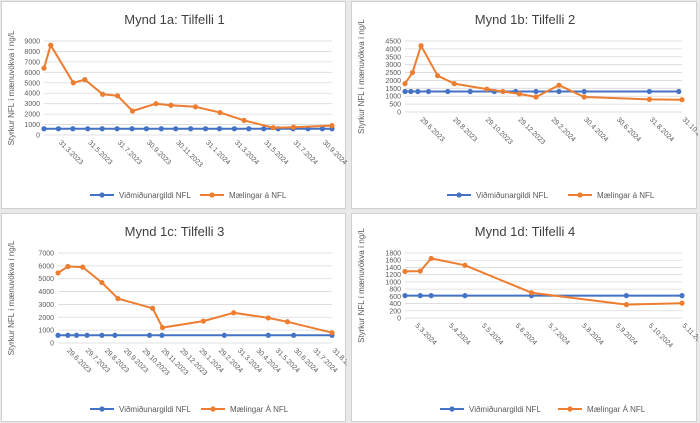 This screenshot has width=700, height=423. Describe the element at coordinates (393, 254) in the screenshot. I see `y-tick-label: 1800` at that location.